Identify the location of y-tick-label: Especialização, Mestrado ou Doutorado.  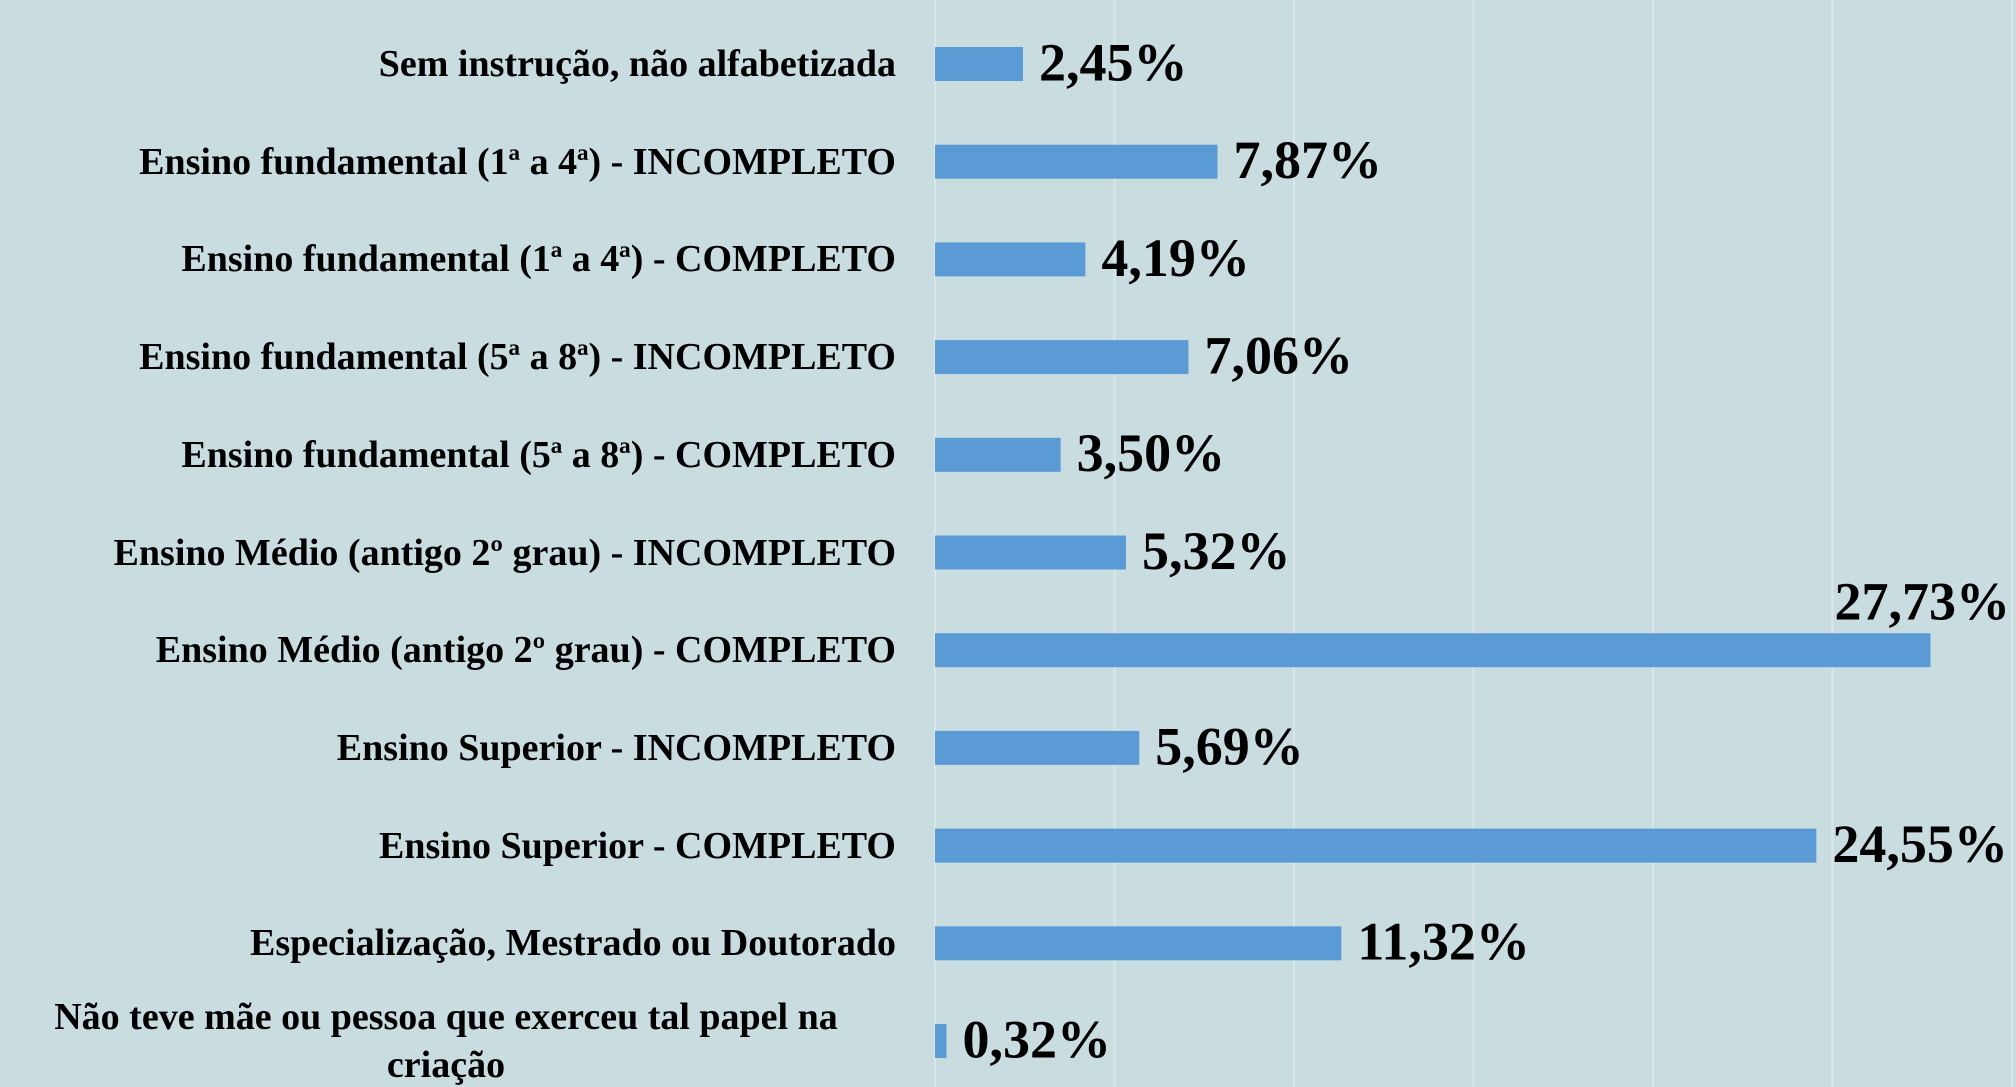
(573, 943).